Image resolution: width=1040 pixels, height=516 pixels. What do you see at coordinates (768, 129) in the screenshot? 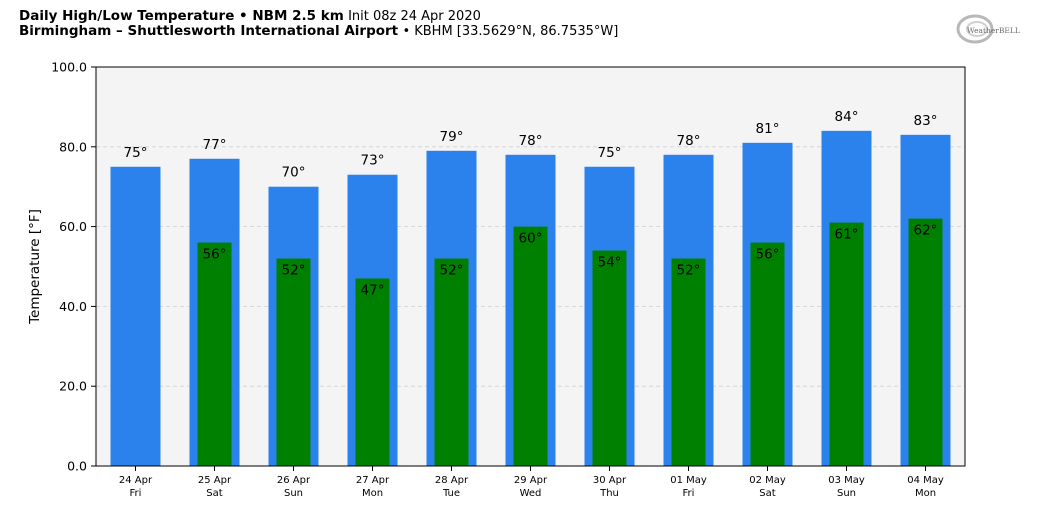
I see `high-temp-label: 81°` at bounding box center [768, 129].